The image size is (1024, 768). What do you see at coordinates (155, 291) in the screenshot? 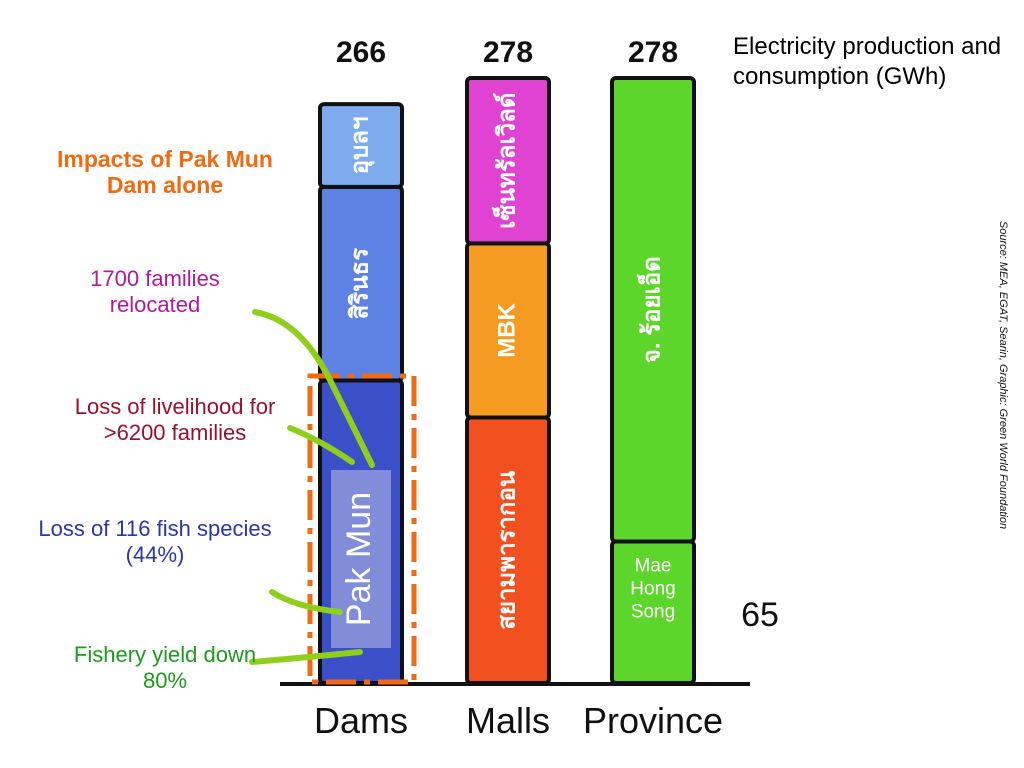
I see `annotation: 1700 families relocated` at bounding box center [155, 291].